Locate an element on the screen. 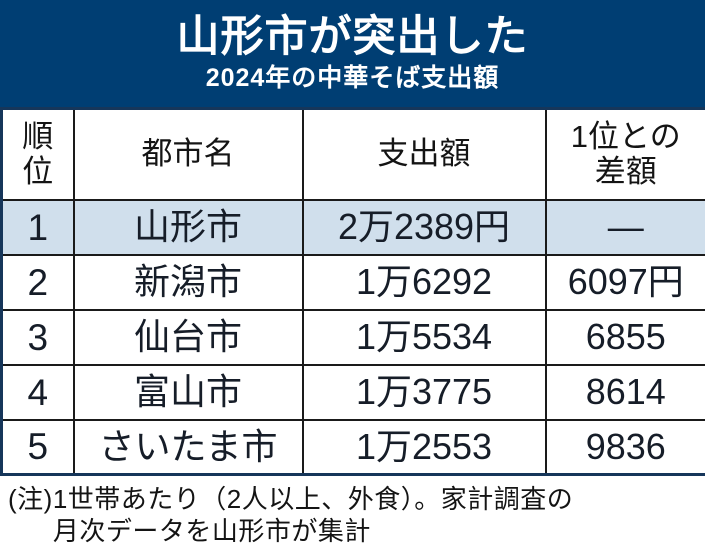  diff-cell: 6097円 is located at coordinates (625, 282).